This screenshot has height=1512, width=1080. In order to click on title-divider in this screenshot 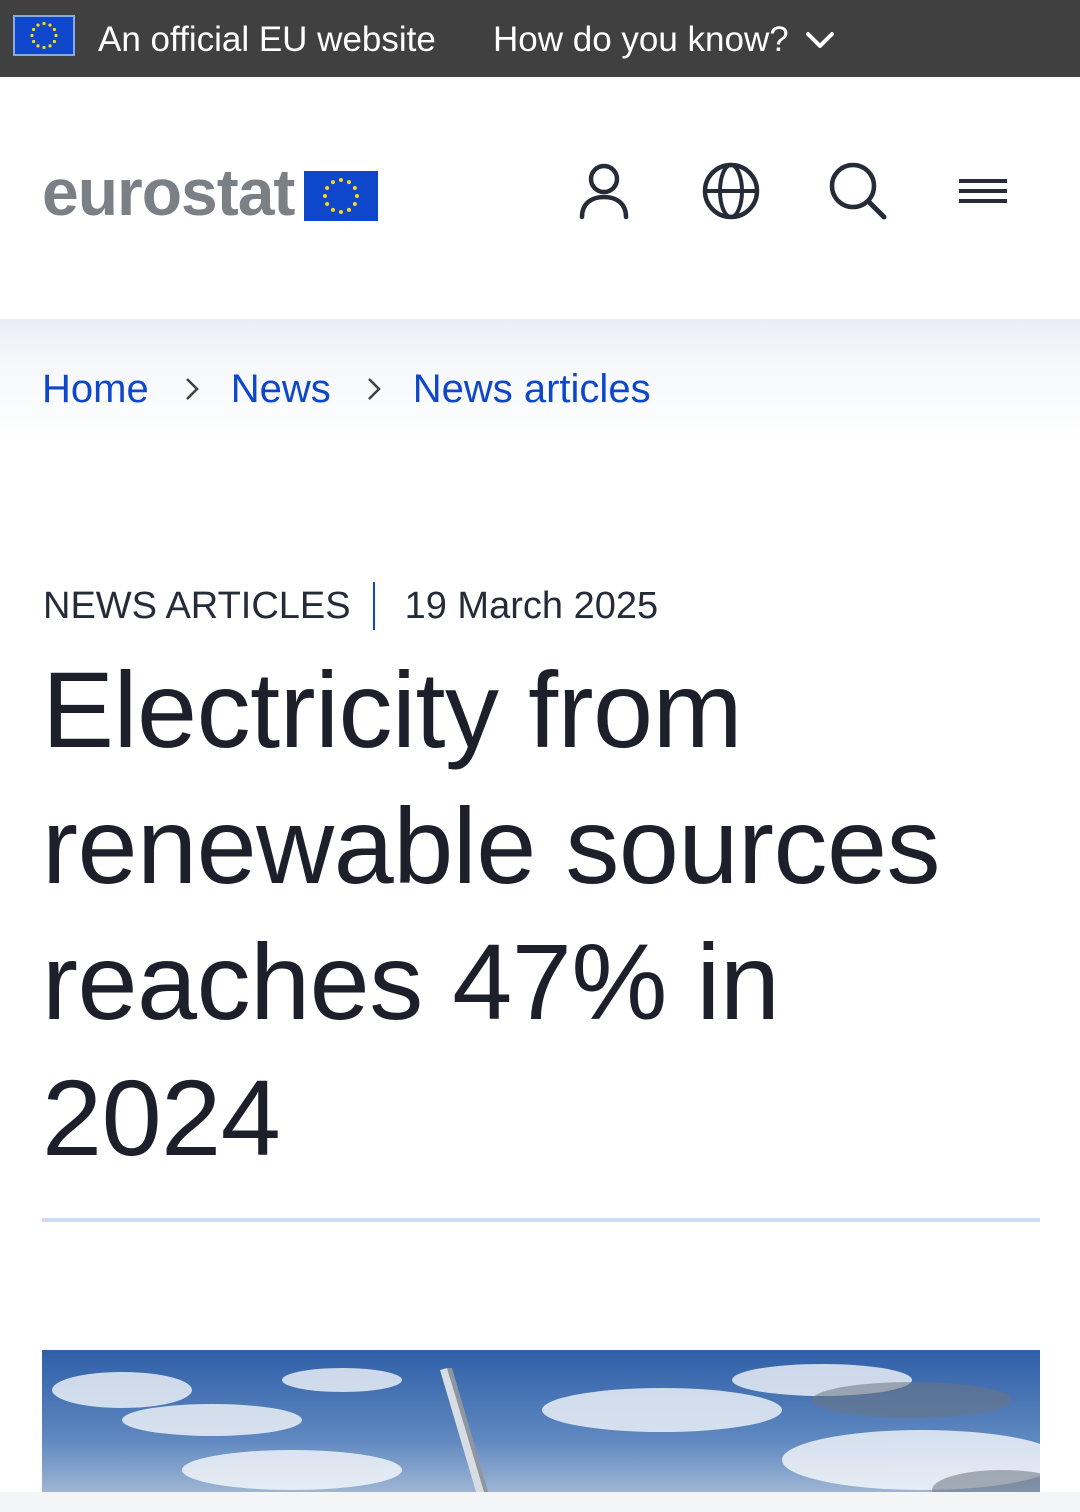, I will do `click(541, 1220)`.